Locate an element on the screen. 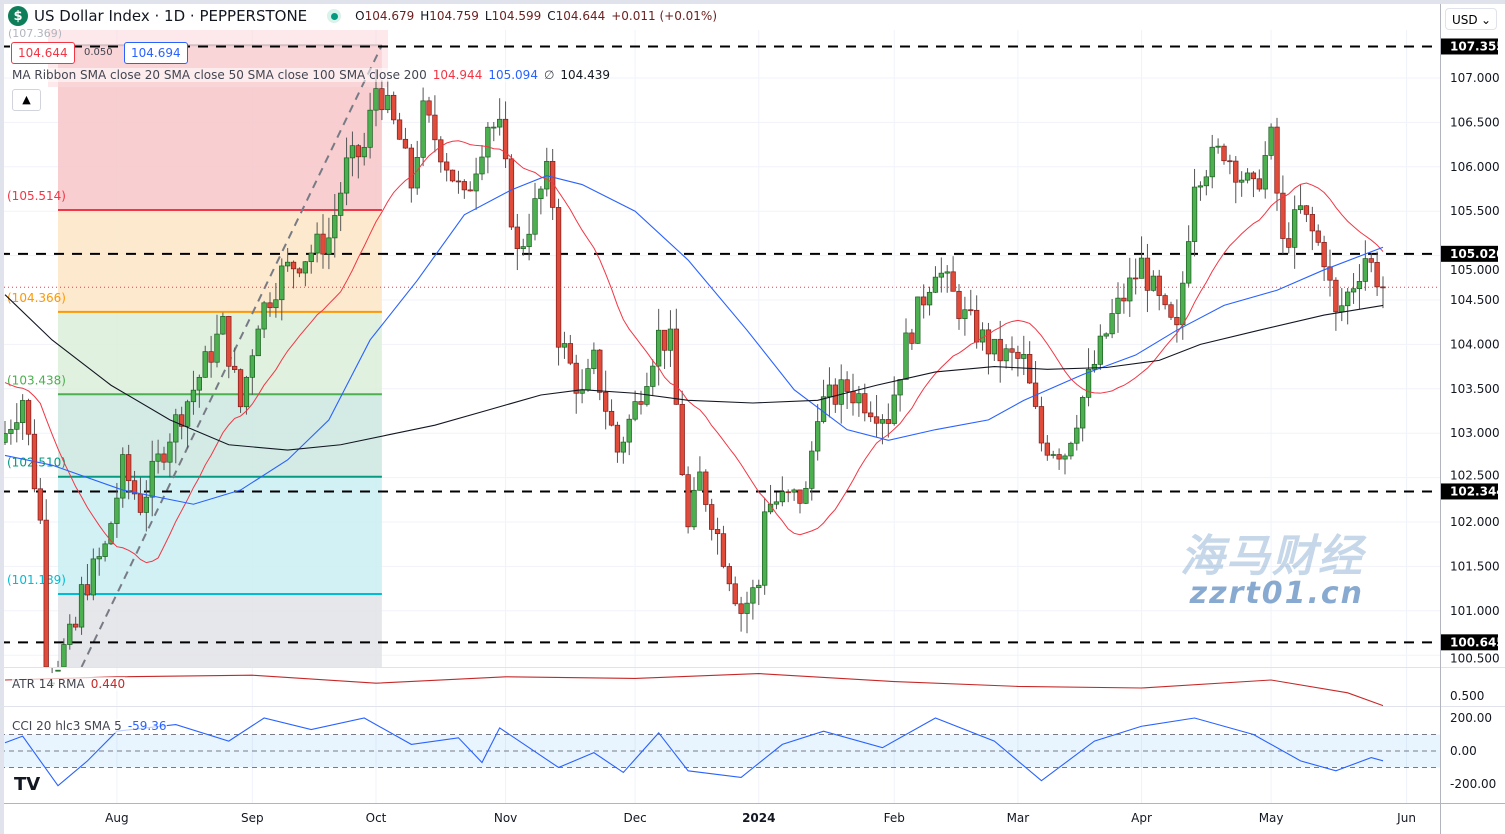 This screenshot has width=1505, height=834. x-tick-label: Oct is located at coordinates (376, 818).